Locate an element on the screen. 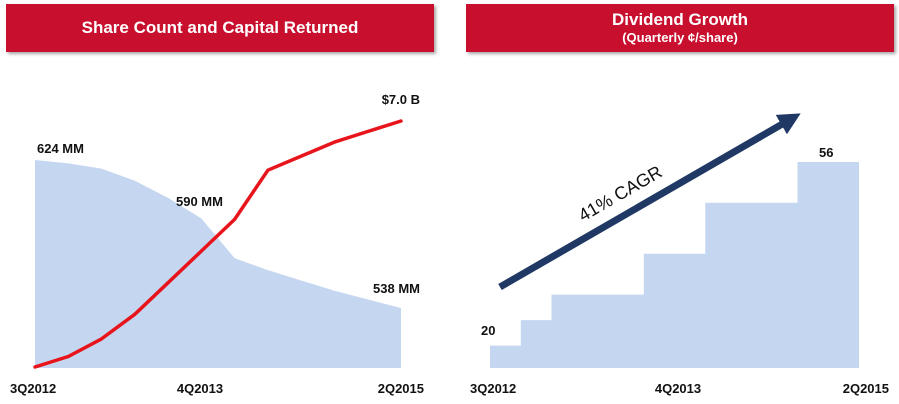  share-count-title: Share Count and Capital Returned is located at coordinates (220, 27).